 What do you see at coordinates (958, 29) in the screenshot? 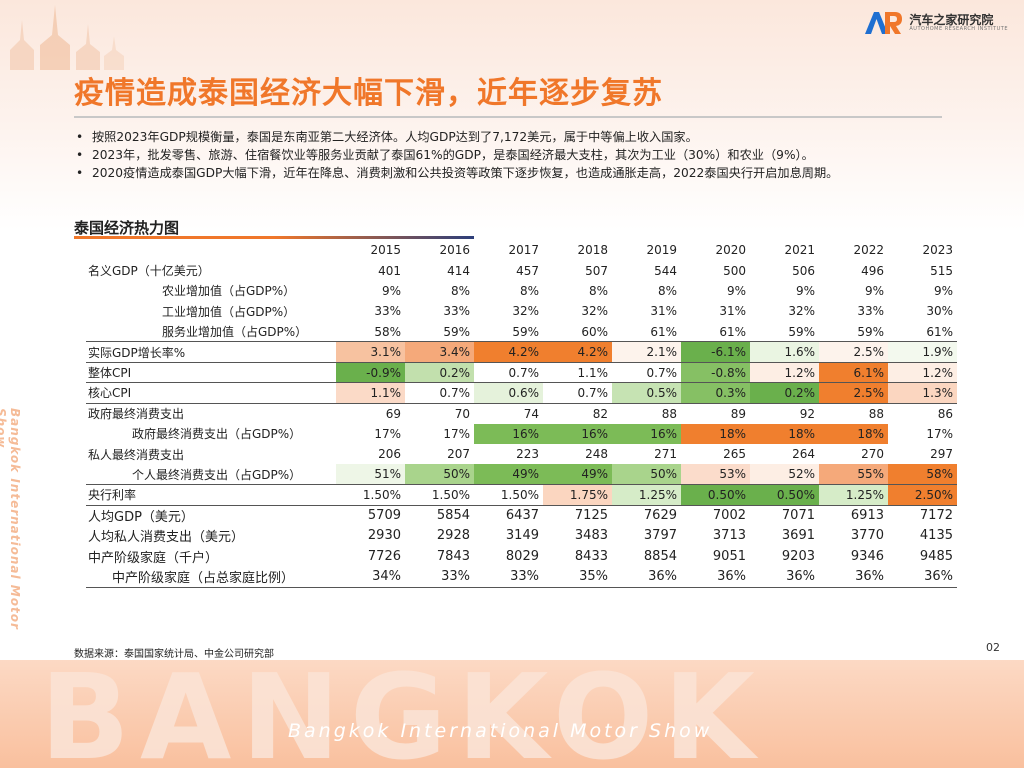
I see `logo-subtext: AUTOHOME RESEARCH INSTITUTE` at bounding box center [958, 29].